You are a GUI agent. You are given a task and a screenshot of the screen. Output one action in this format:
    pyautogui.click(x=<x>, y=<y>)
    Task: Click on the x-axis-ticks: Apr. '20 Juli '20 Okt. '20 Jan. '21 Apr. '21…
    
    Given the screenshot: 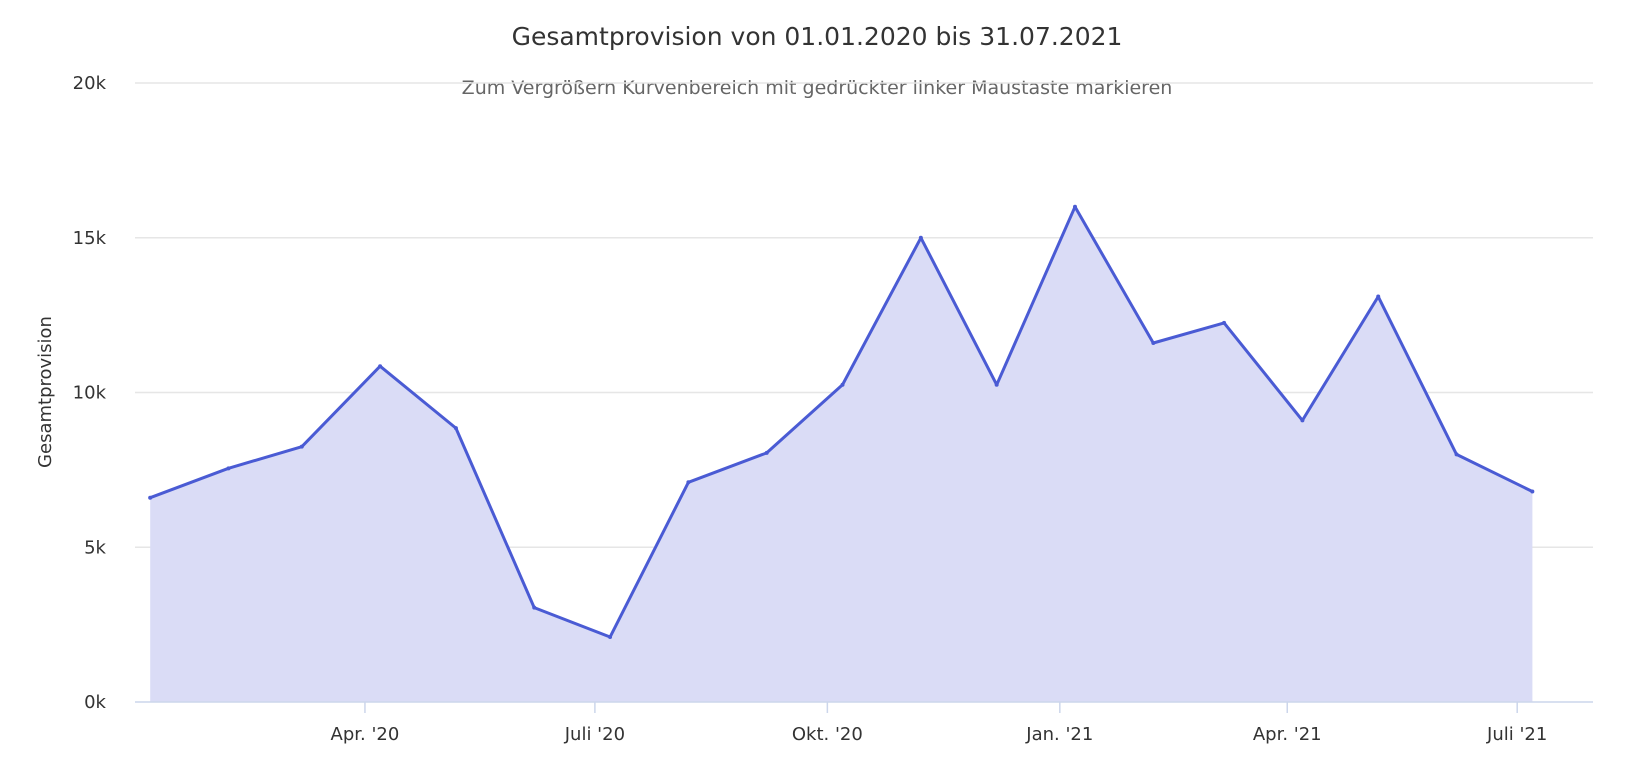 What is the action you would take?
    pyautogui.click(x=939, y=723)
    